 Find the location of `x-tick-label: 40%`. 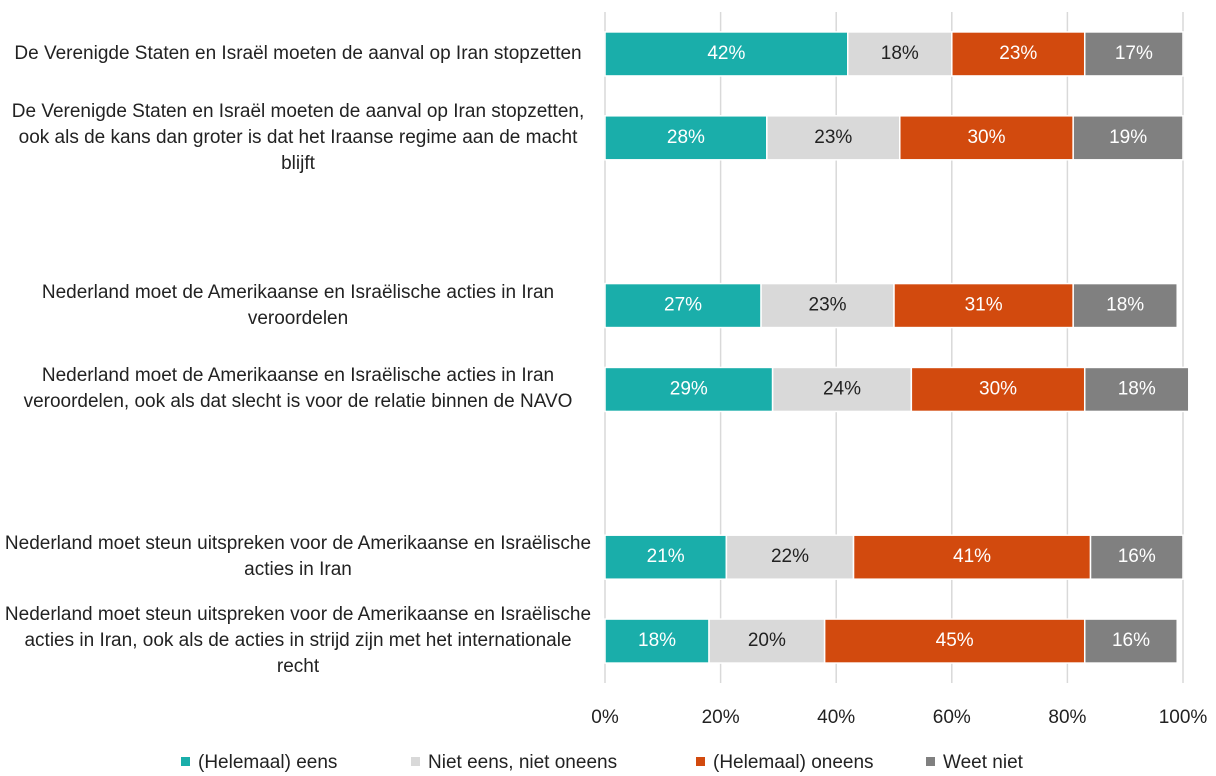

x-tick-label: 40% is located at coordinates (836, 717).